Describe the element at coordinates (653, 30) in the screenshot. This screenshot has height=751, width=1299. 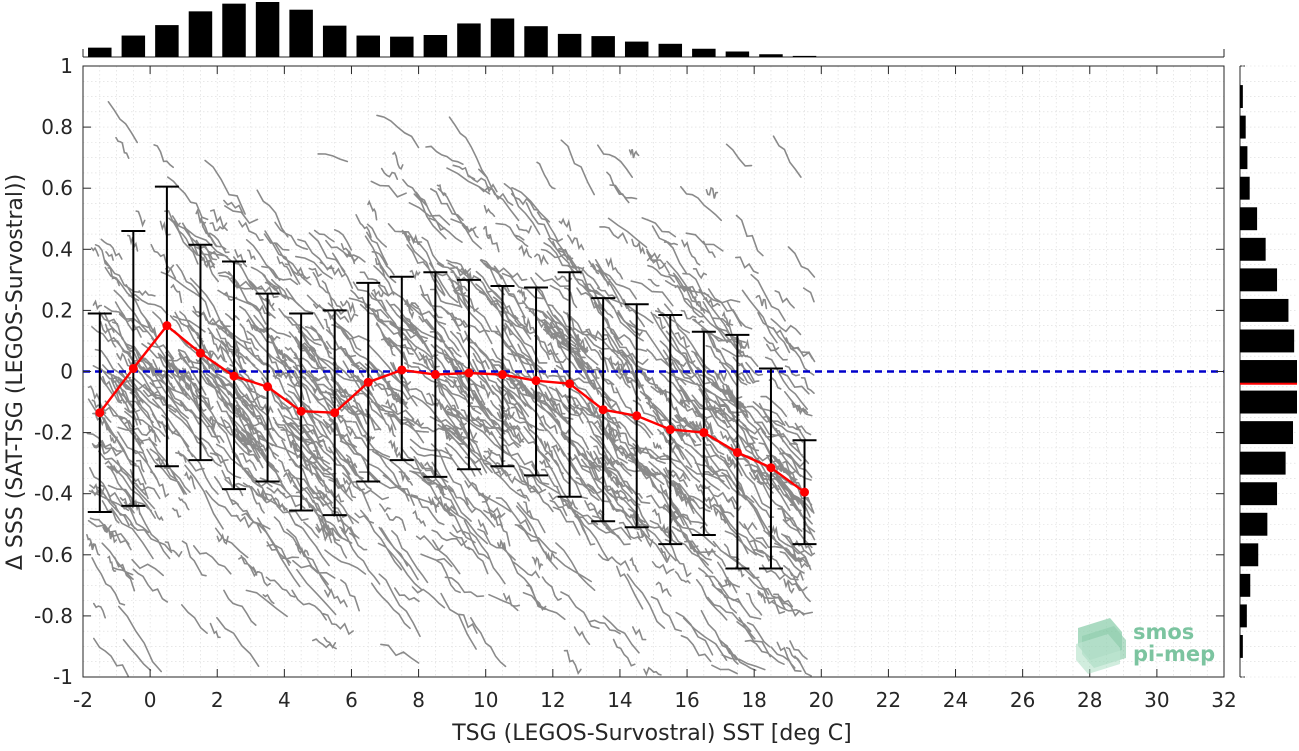
I see `top-histogram` at that location.